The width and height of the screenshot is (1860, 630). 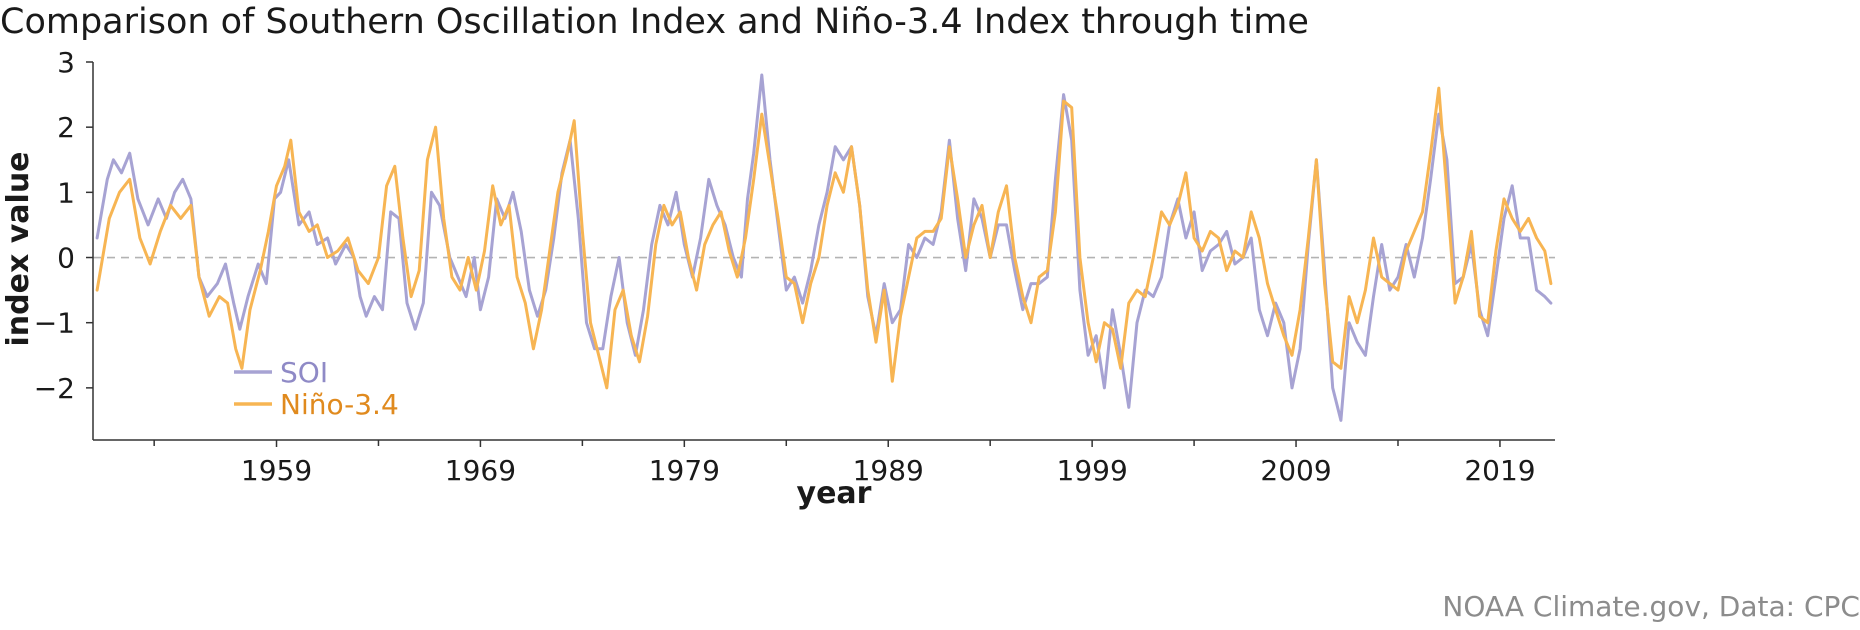 I want to click on x-tick-label: 1969, so click(x=480, y=470).